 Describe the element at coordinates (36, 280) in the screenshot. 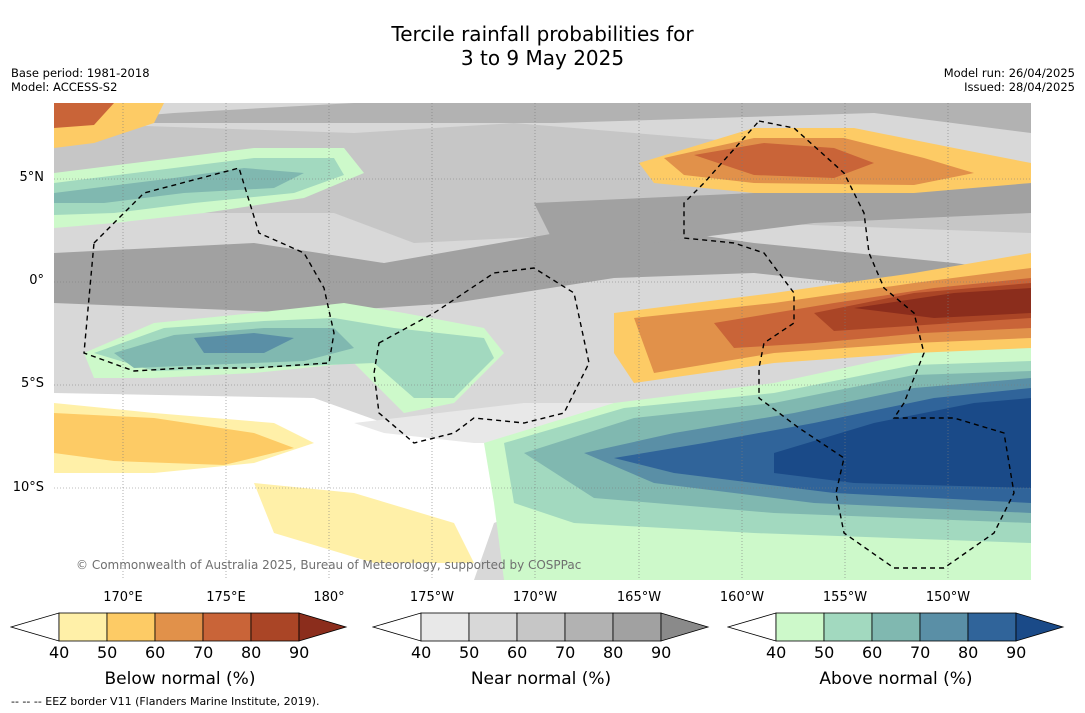

I see `lat-label-0: 0°` at that location.